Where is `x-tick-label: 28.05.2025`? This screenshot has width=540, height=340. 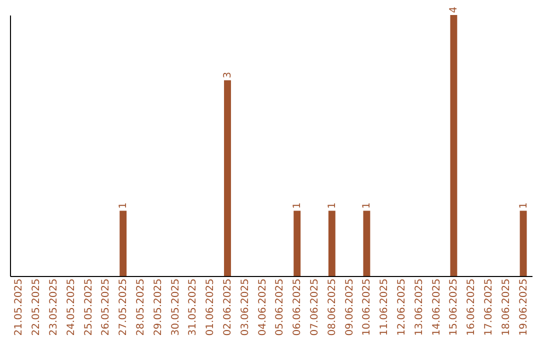
x-tick-label: 28.05.2025 is located at coordinates (141, 307).